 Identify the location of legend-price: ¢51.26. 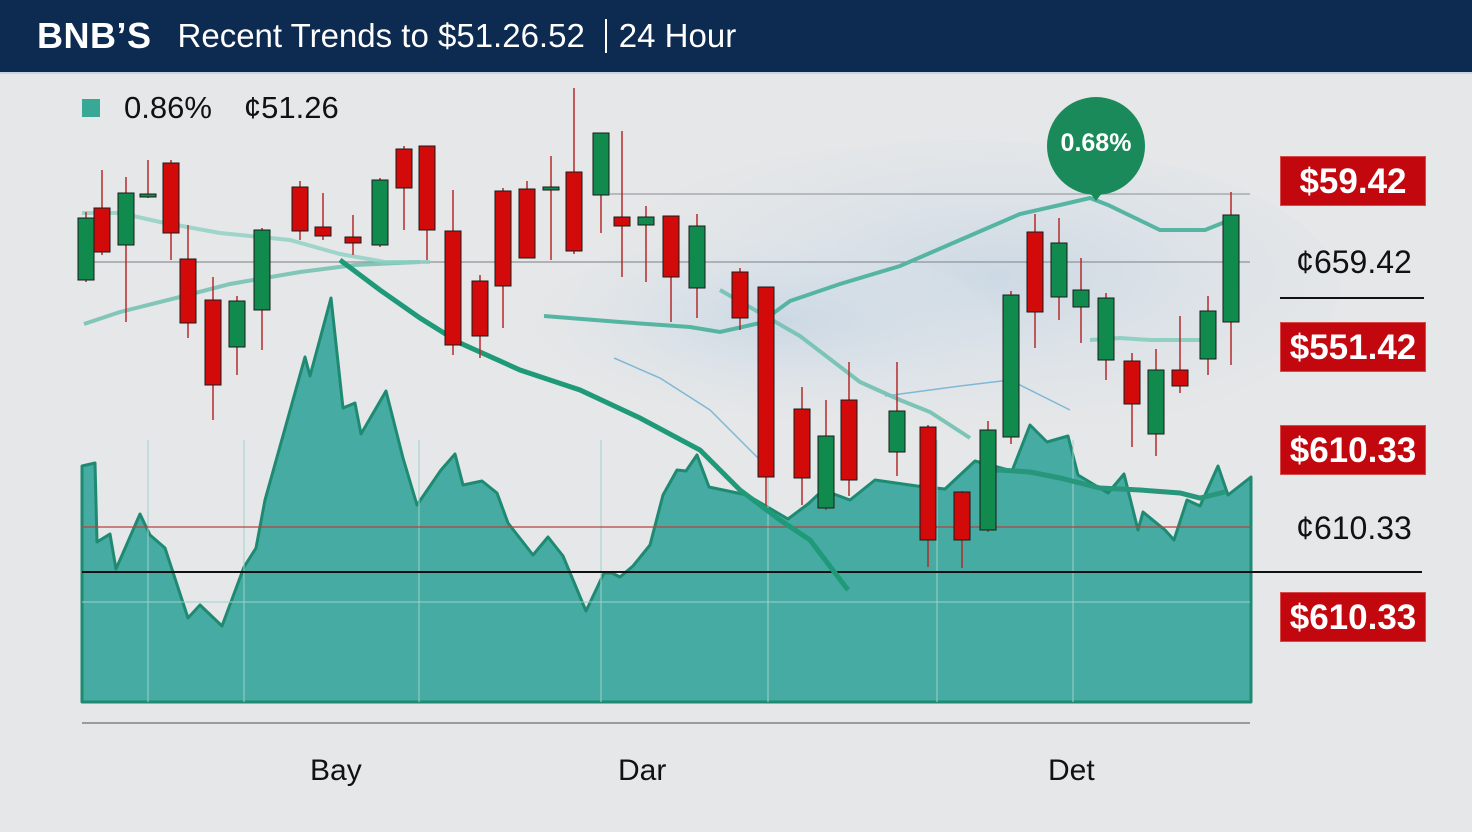
(291, 107).